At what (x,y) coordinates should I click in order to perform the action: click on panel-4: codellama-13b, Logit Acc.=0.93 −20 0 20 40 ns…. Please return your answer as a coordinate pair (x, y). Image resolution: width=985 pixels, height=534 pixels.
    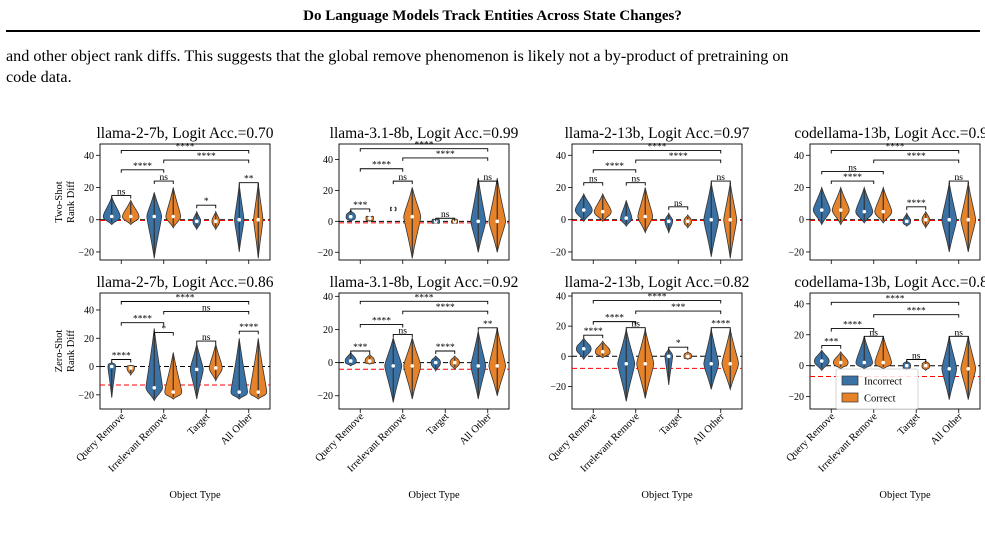
    Looking at the image, I should click on (886, 194).